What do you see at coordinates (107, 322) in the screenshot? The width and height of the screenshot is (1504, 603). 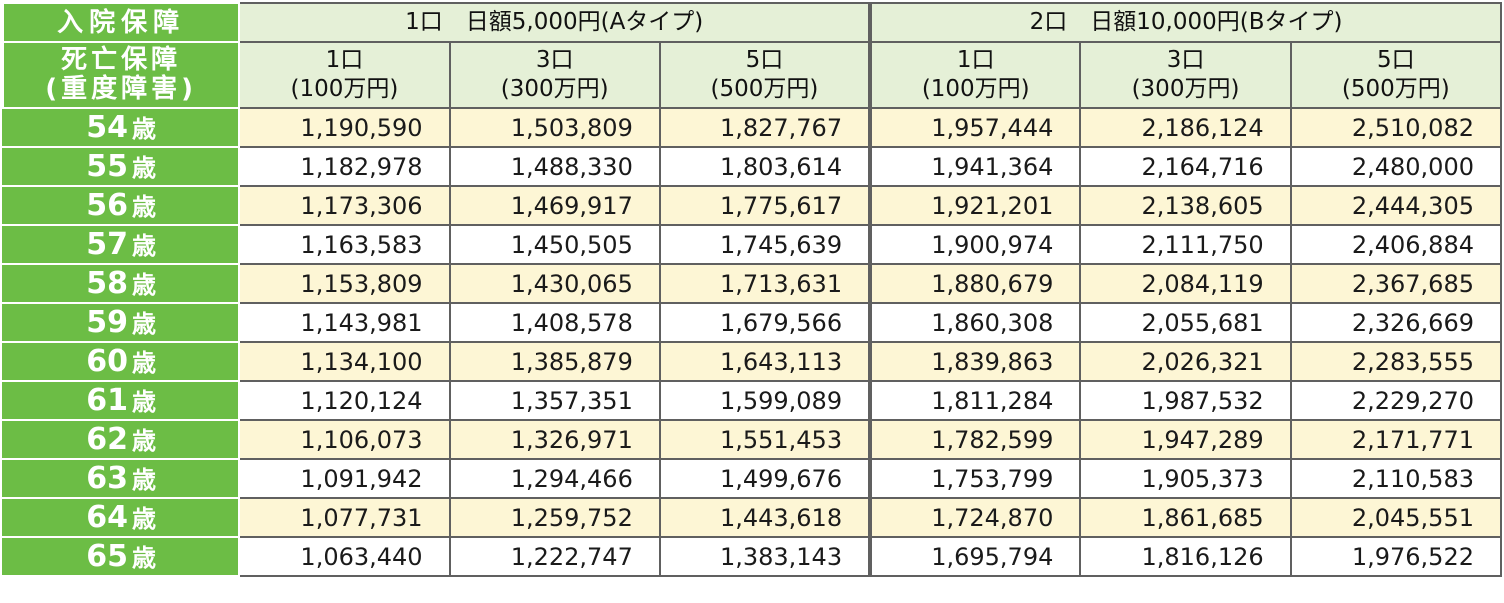 I see `age-value: 59` at bounding box center [107, 322].